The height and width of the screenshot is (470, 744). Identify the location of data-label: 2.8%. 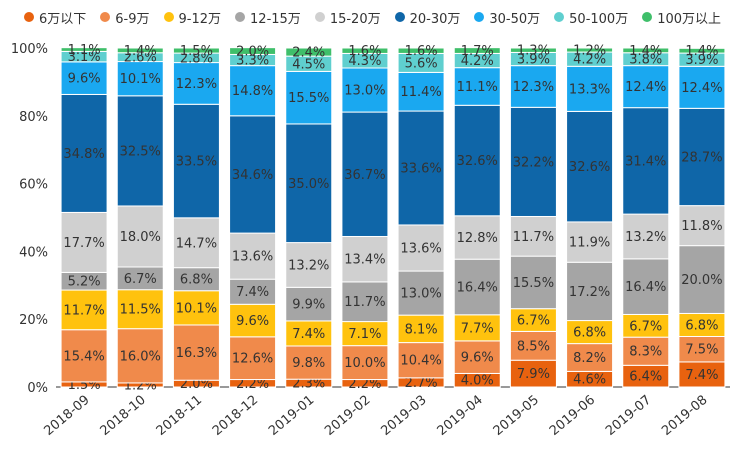
(196, 58).